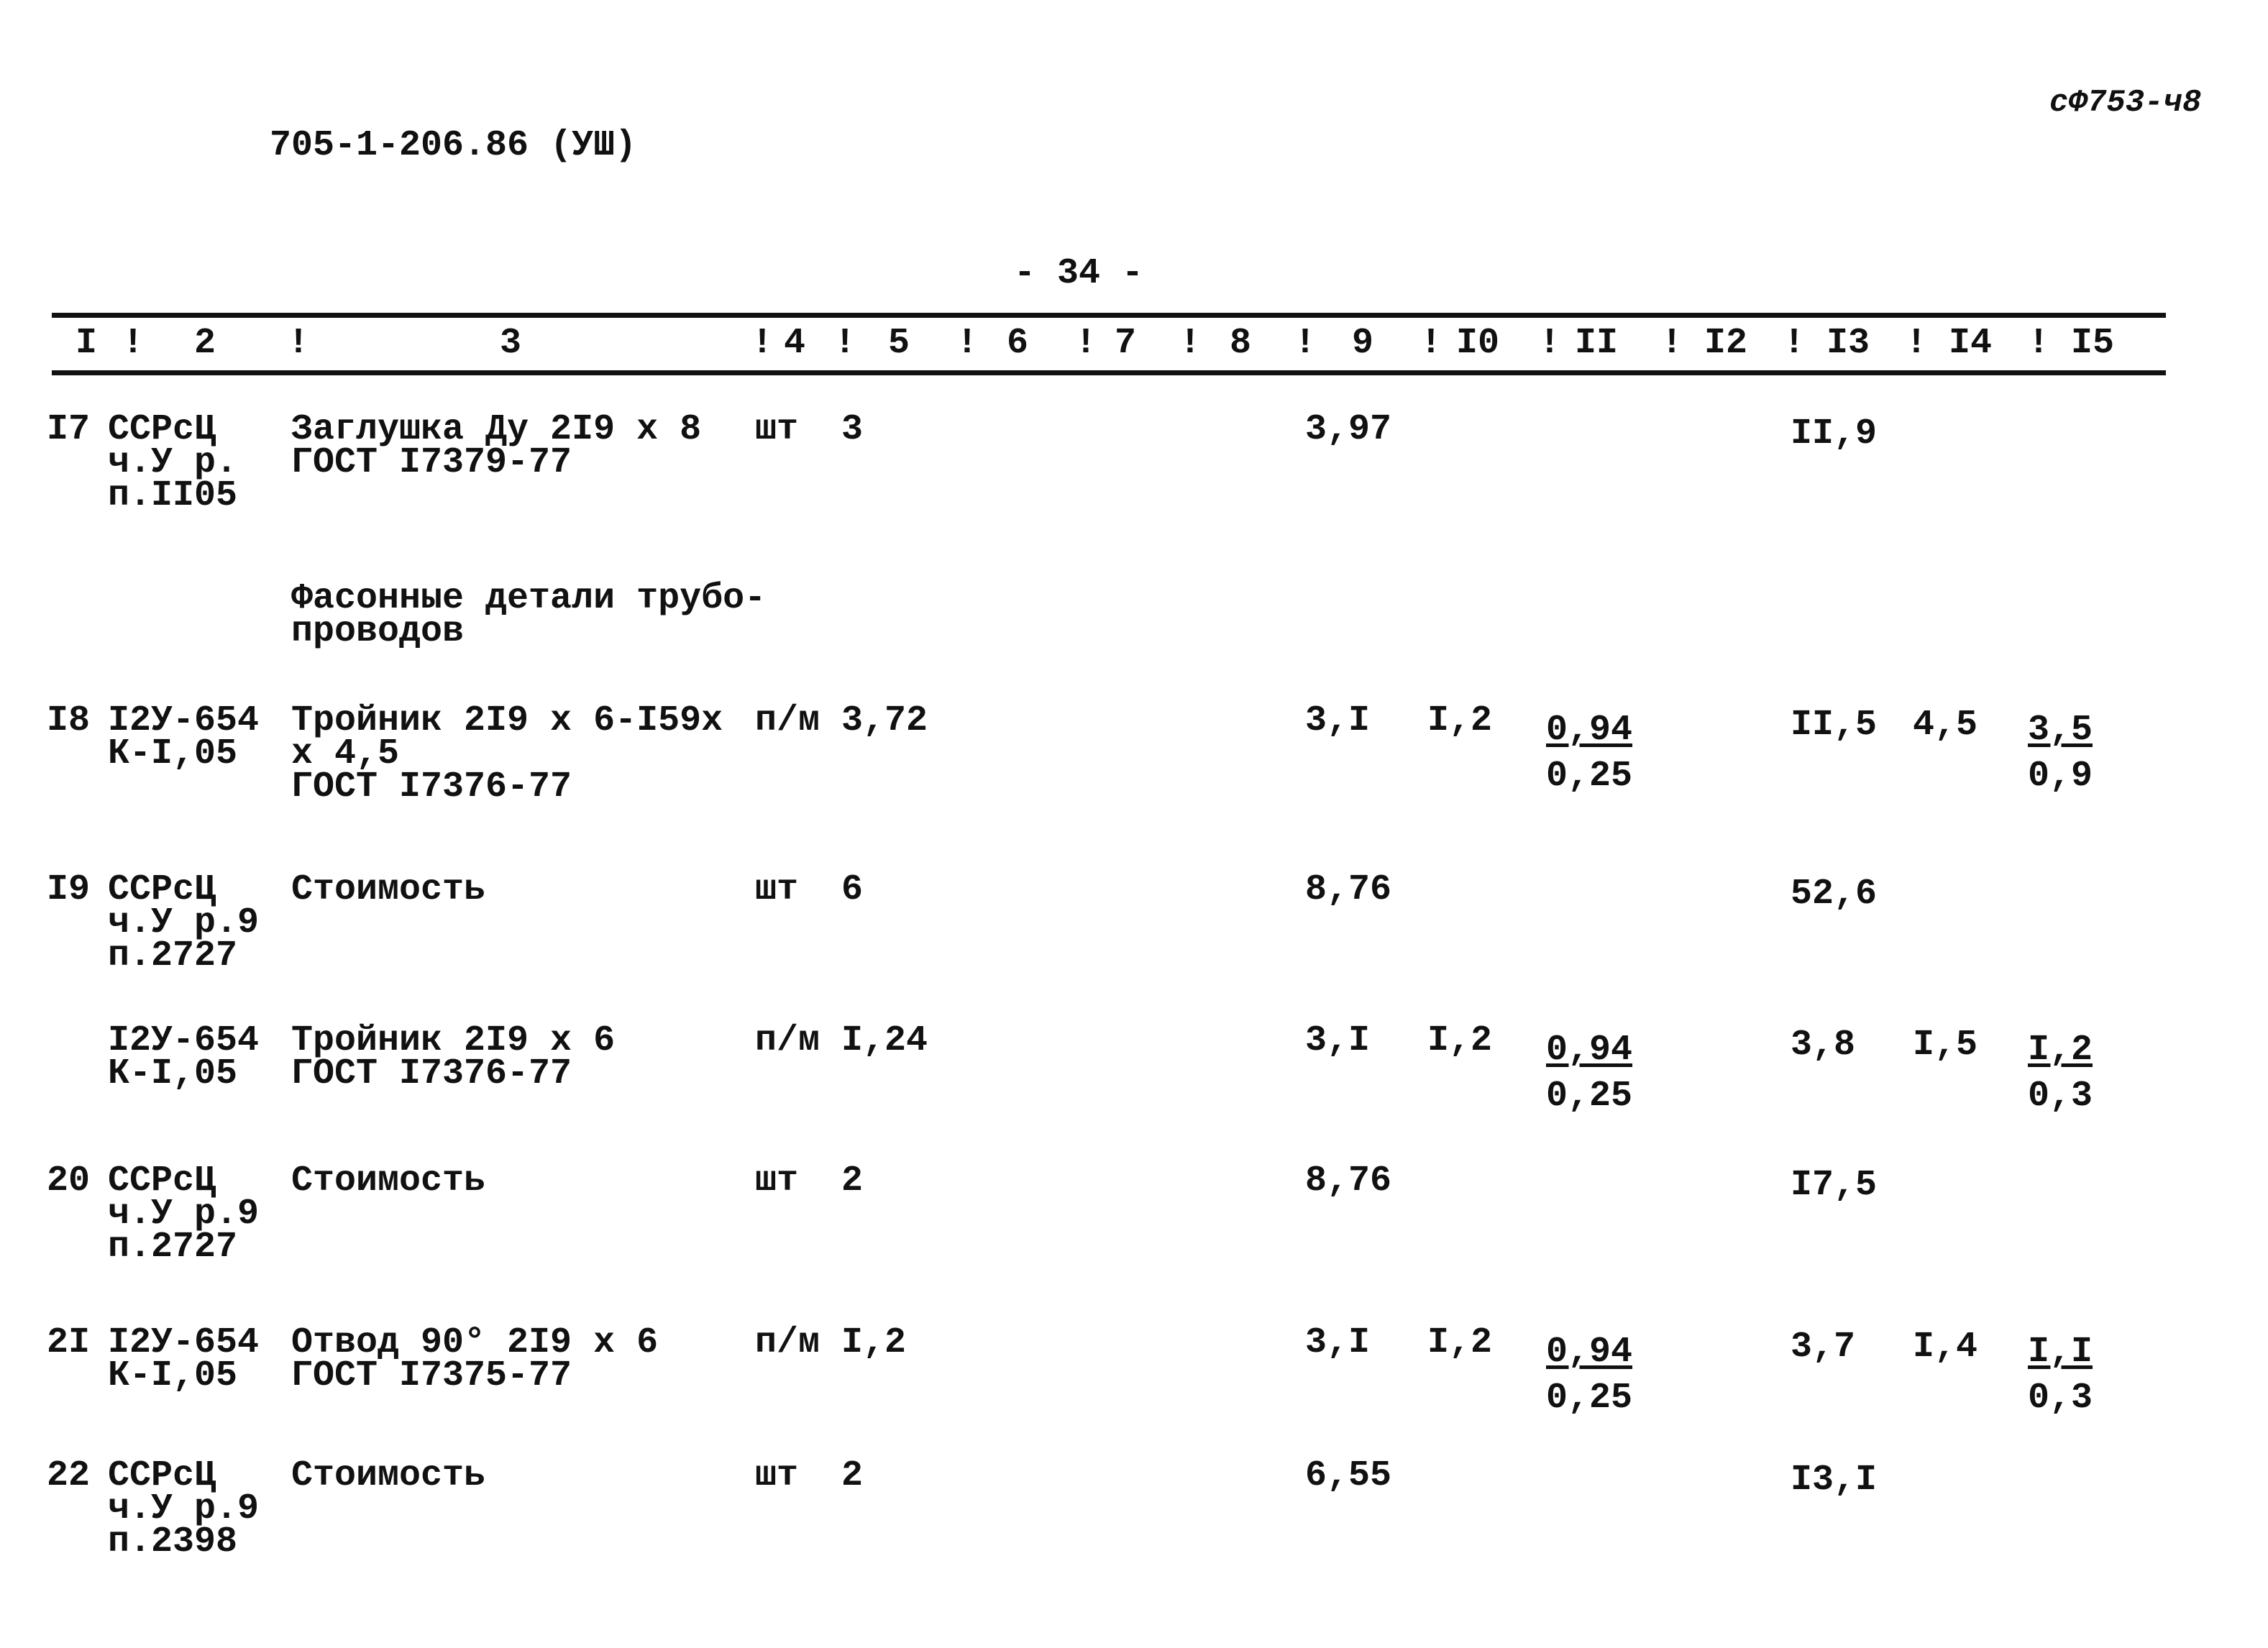 The image size is (2268, 1648). What do you see at coordinates (852, 889) in the screenshot?
I see `cell-qty: 6` at bounding box center [852, 889].